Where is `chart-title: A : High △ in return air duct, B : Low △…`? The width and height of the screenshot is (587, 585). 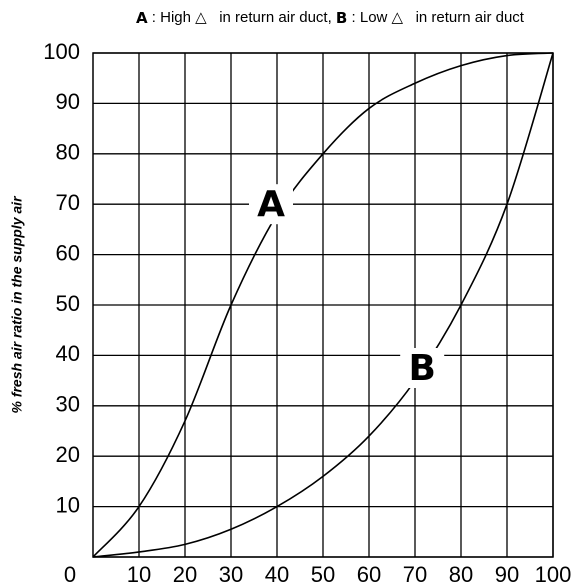 chart-title: A : High △ in return air duct, B : Low △… is located at coordinates (330, 18).